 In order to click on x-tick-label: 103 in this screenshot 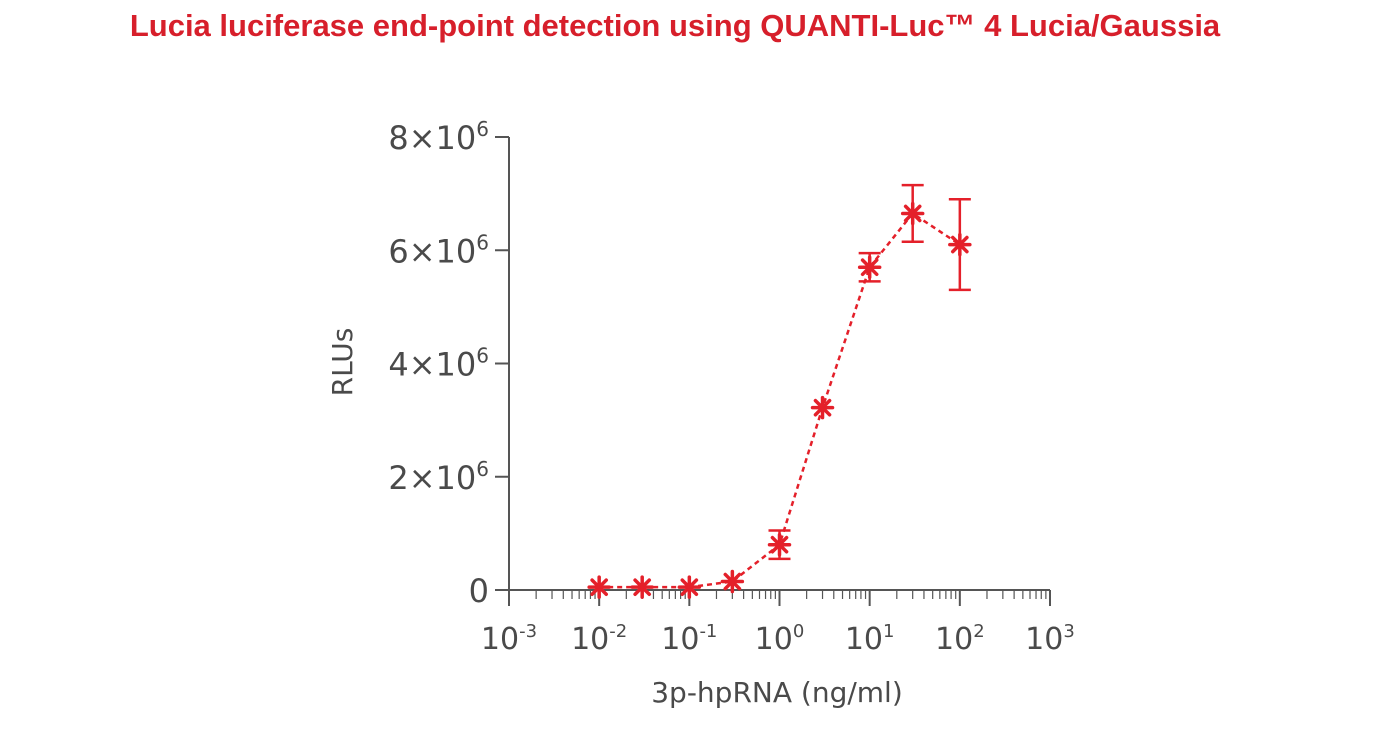, I will do `click(1050, 639)`.